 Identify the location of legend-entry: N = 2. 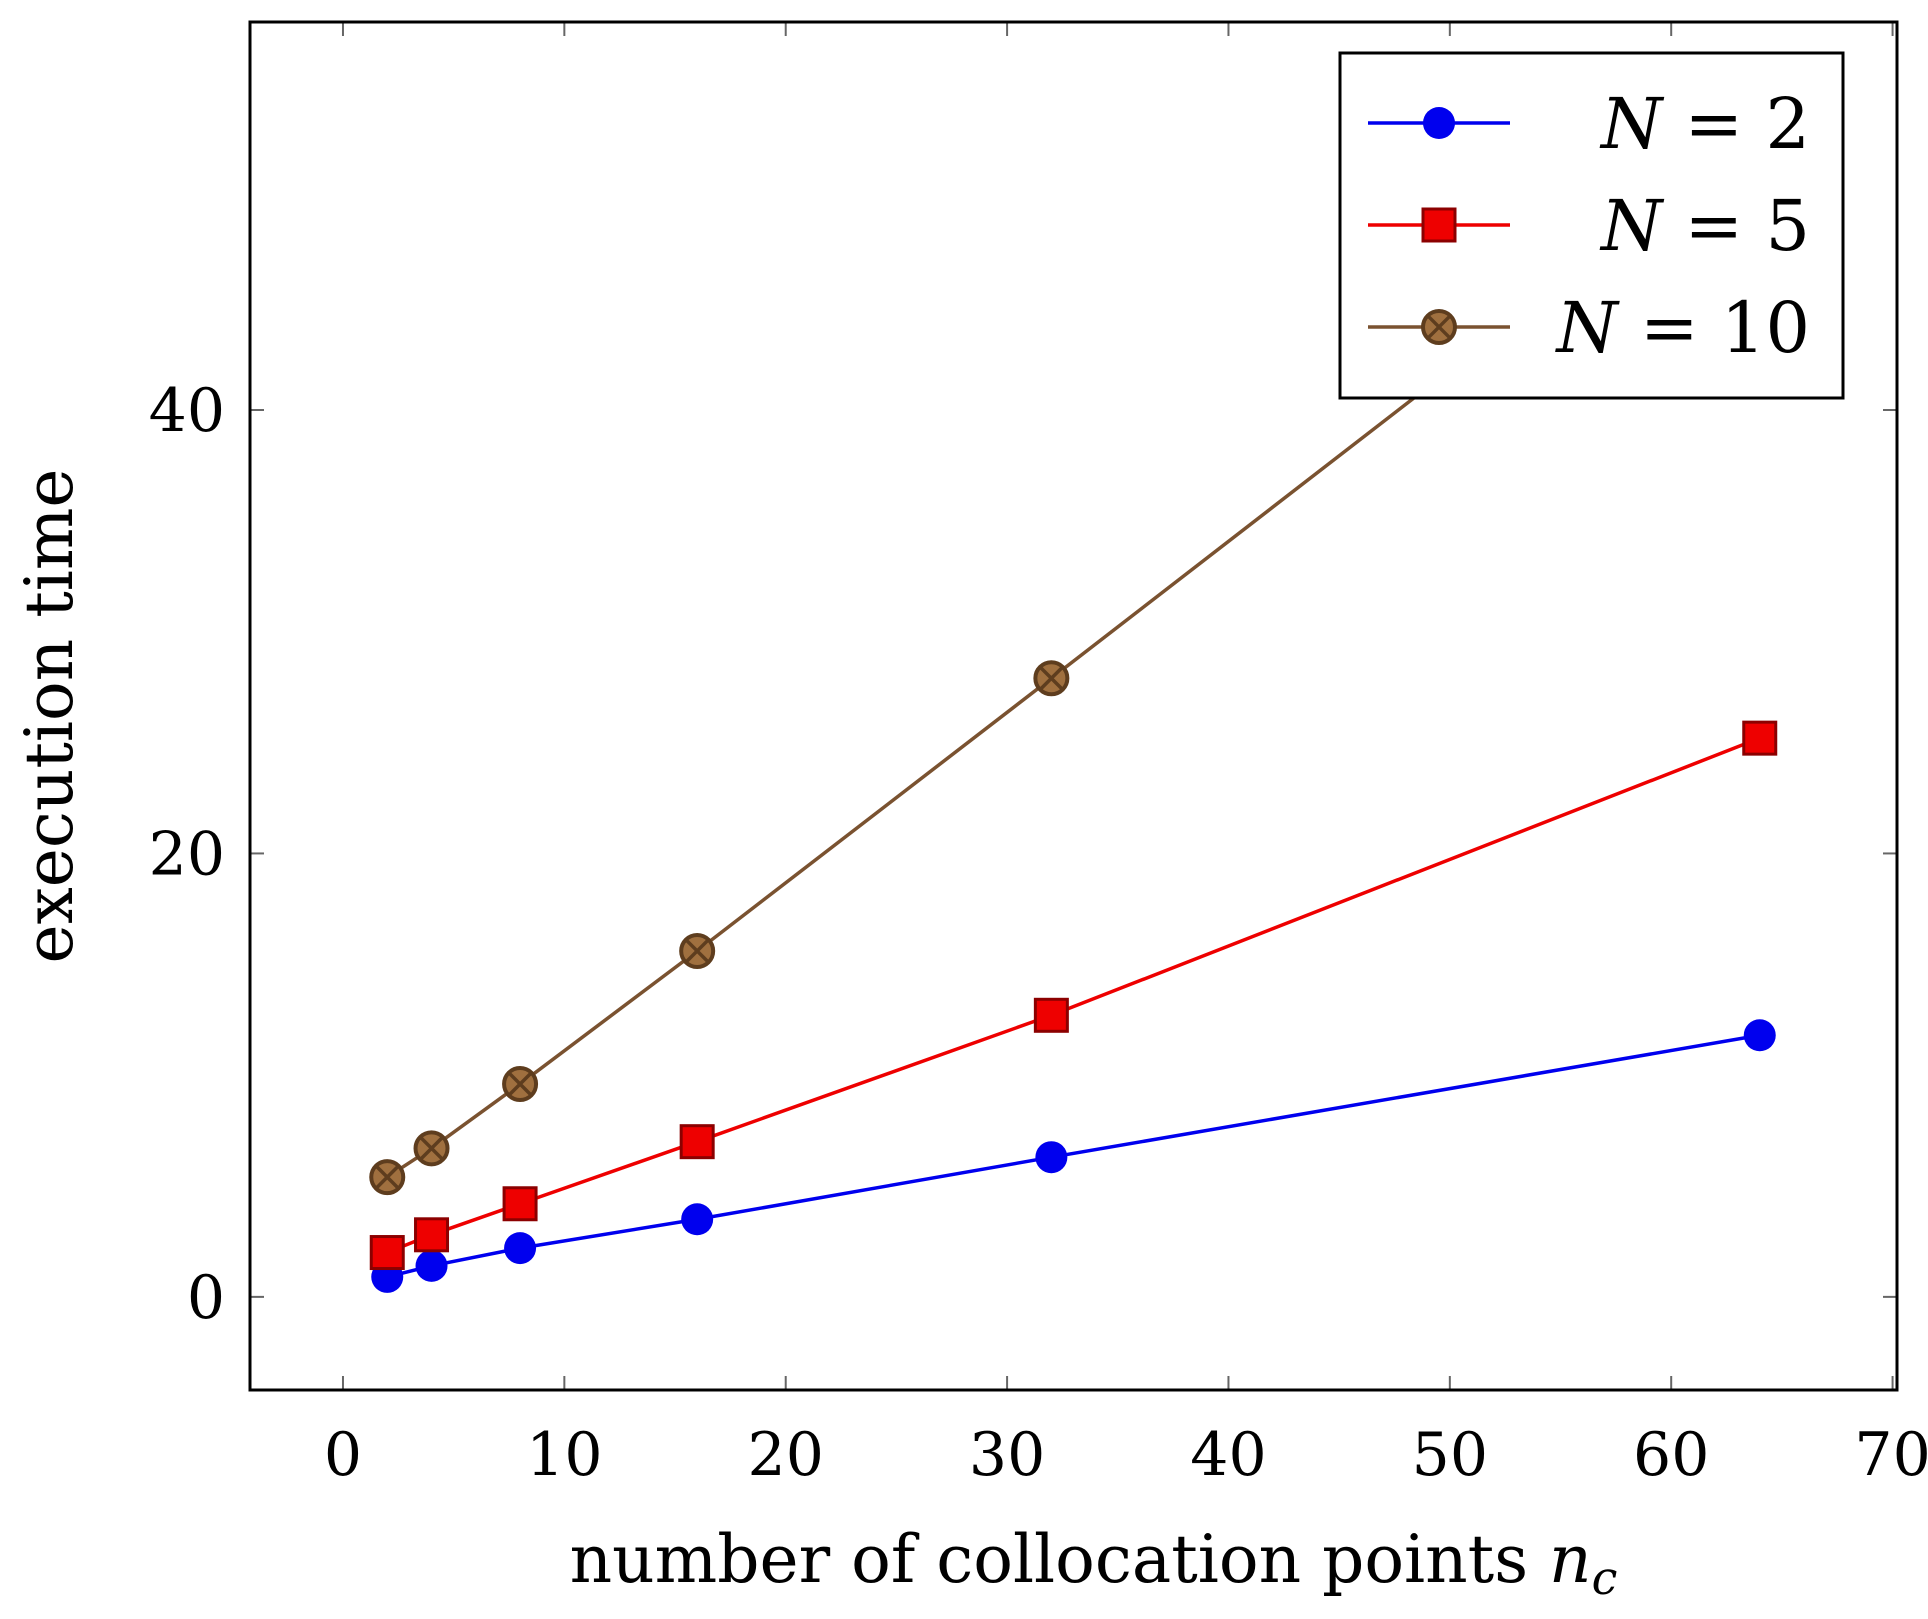
(1589, 124).